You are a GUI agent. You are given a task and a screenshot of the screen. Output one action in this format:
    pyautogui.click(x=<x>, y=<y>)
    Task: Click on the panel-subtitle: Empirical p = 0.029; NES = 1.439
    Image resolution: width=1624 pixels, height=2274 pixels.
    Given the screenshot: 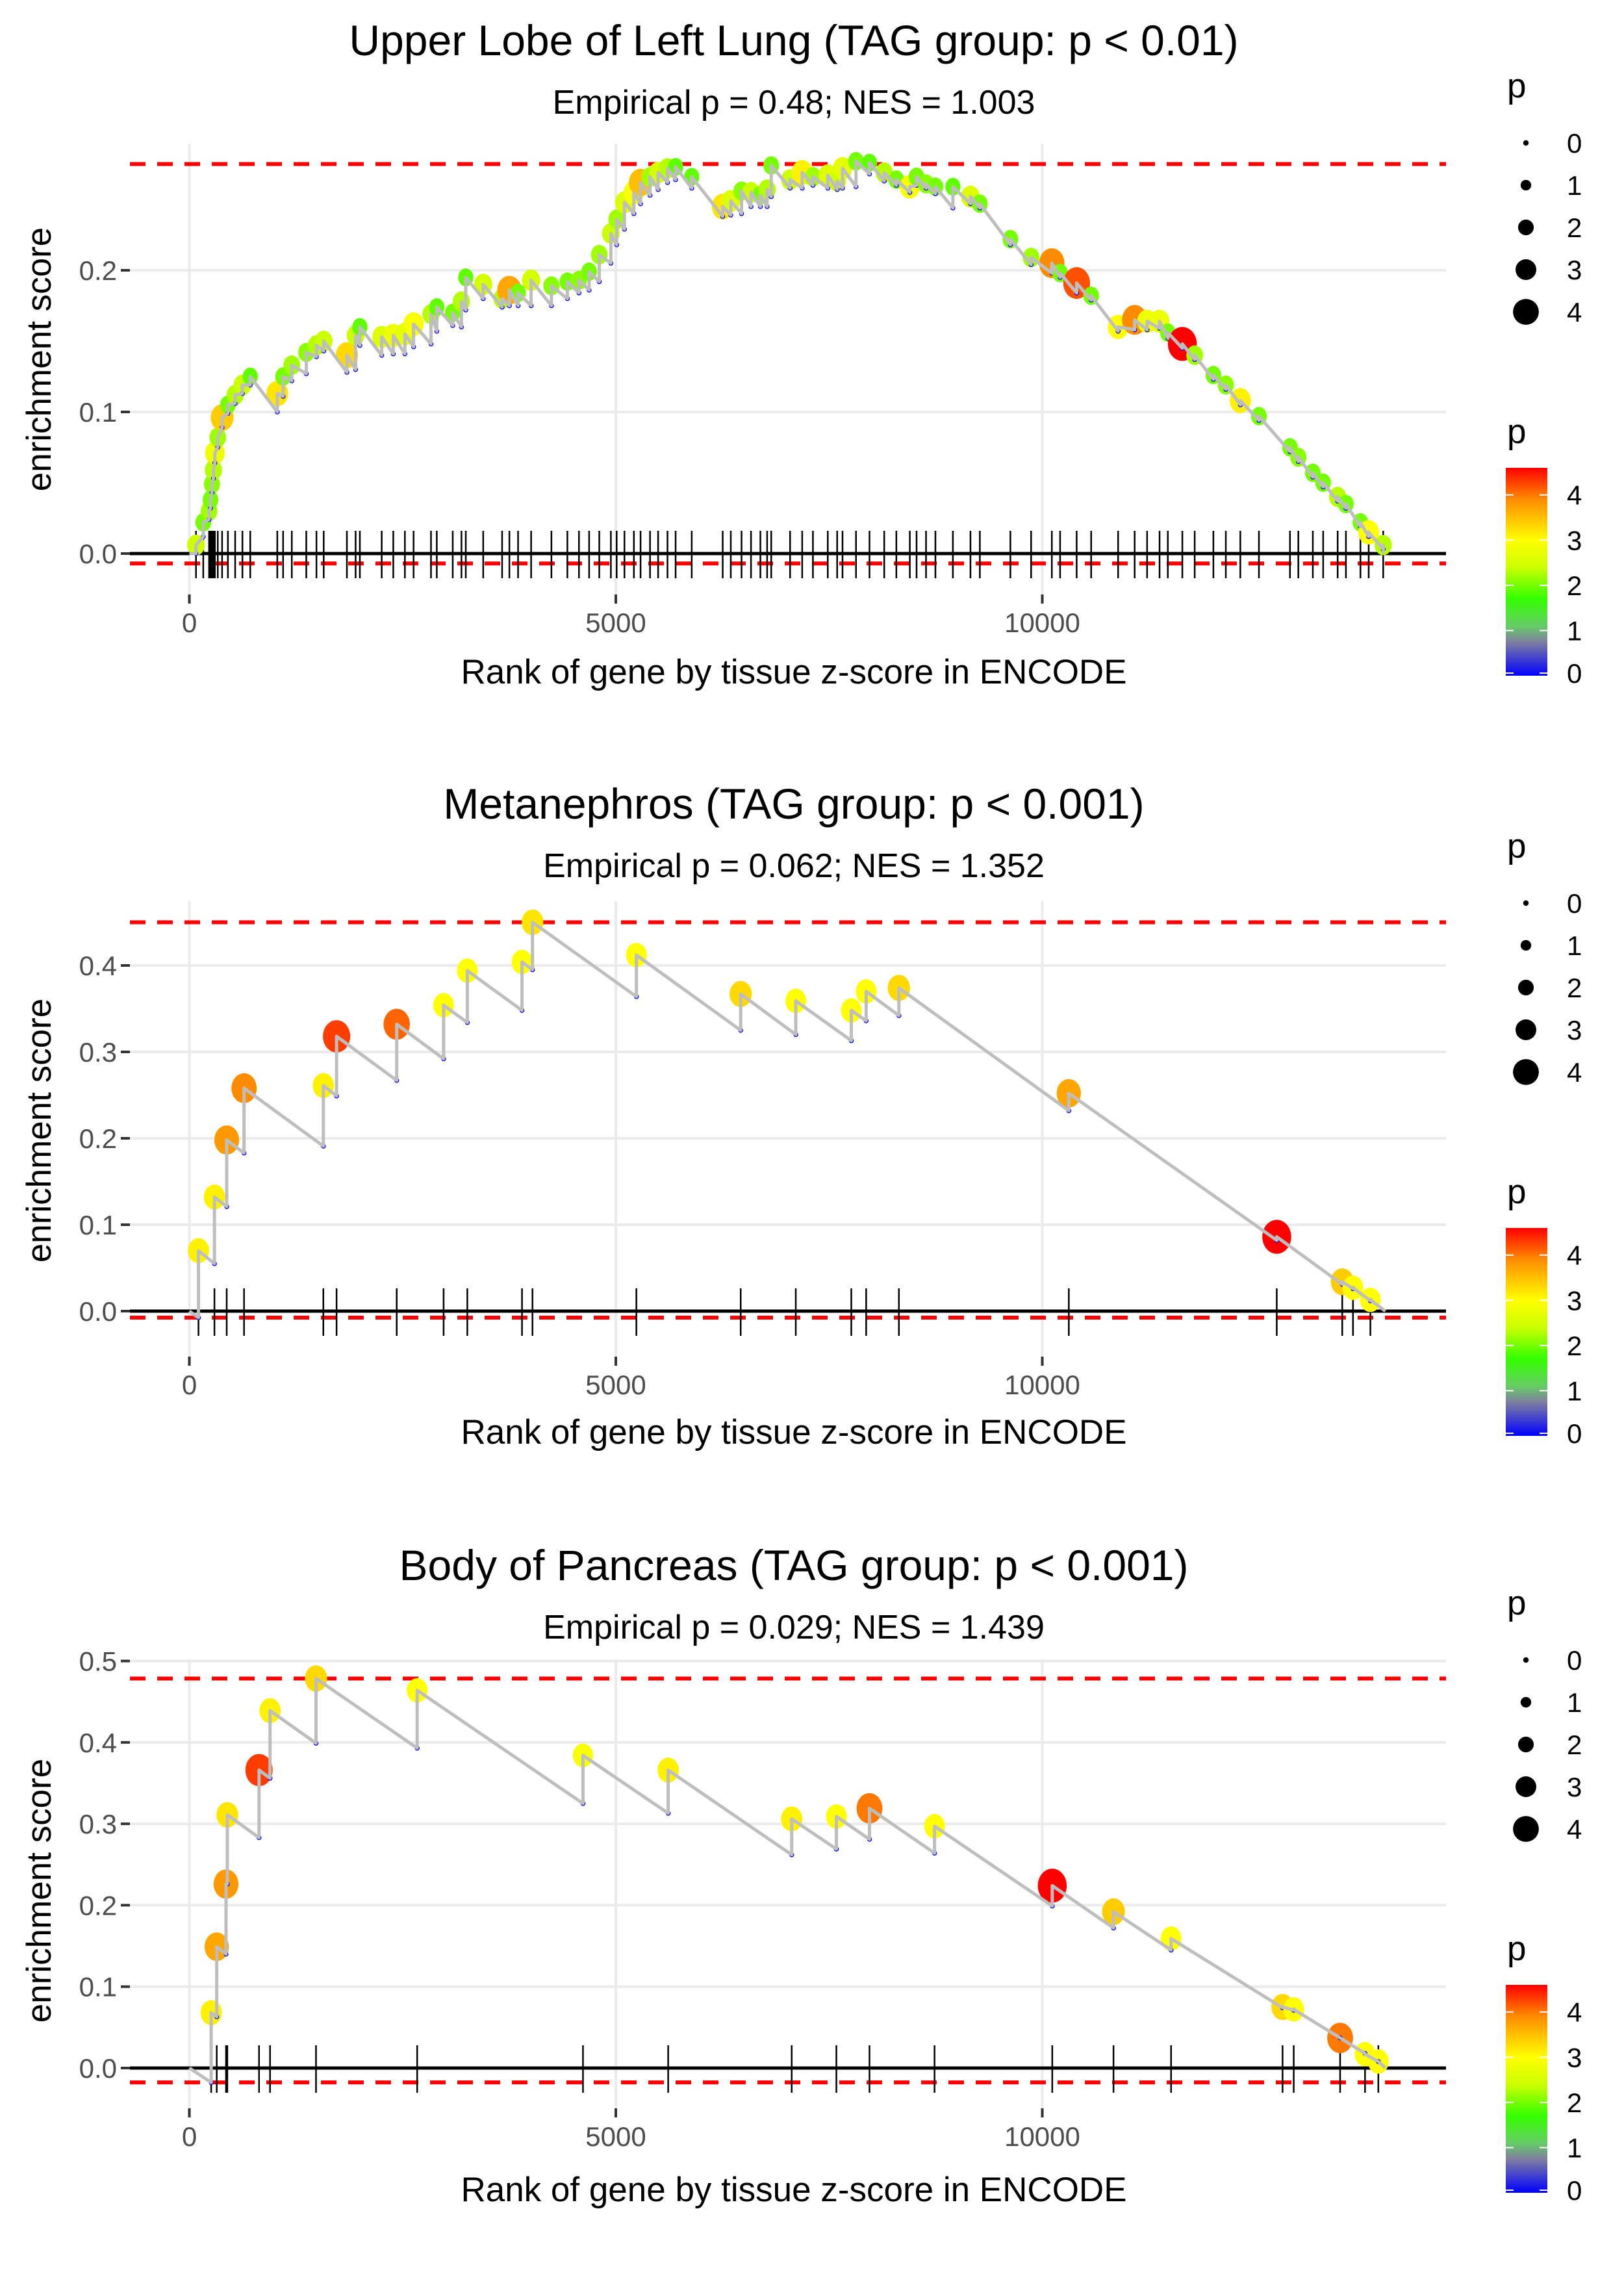 What is the action you would take?
    pyautogui.click(x=794, y=1627)
    